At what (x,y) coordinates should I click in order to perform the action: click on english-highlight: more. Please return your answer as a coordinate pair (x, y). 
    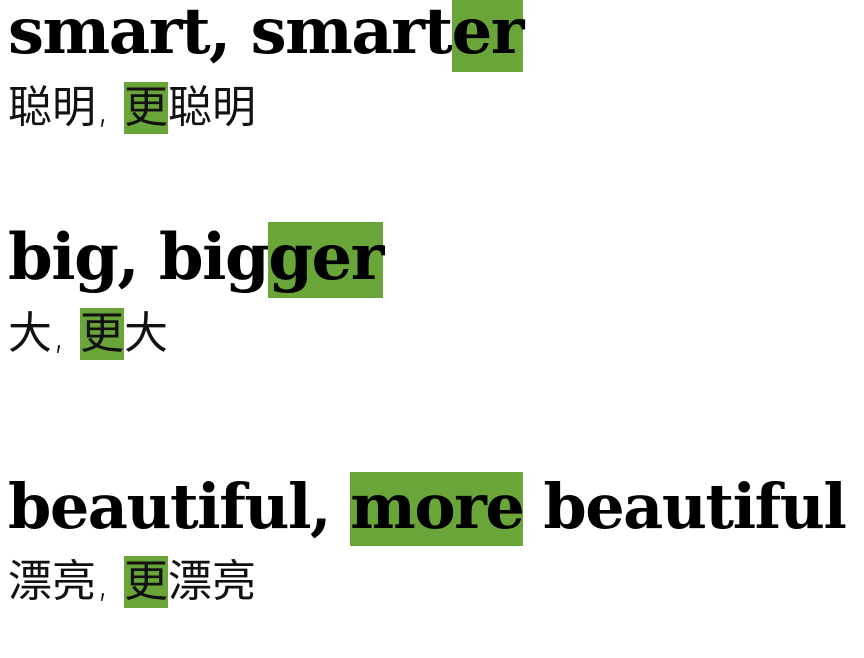
    Looking at the image, I should click on (437, 509).